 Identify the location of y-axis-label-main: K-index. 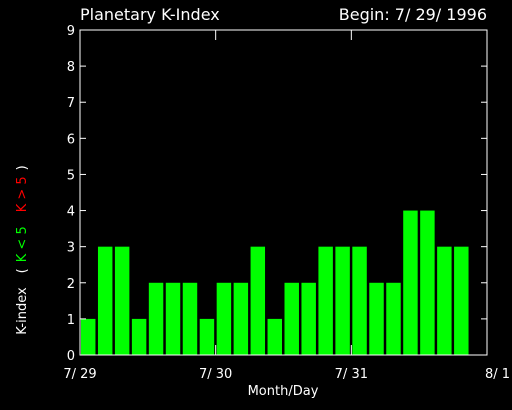
(22, 311).